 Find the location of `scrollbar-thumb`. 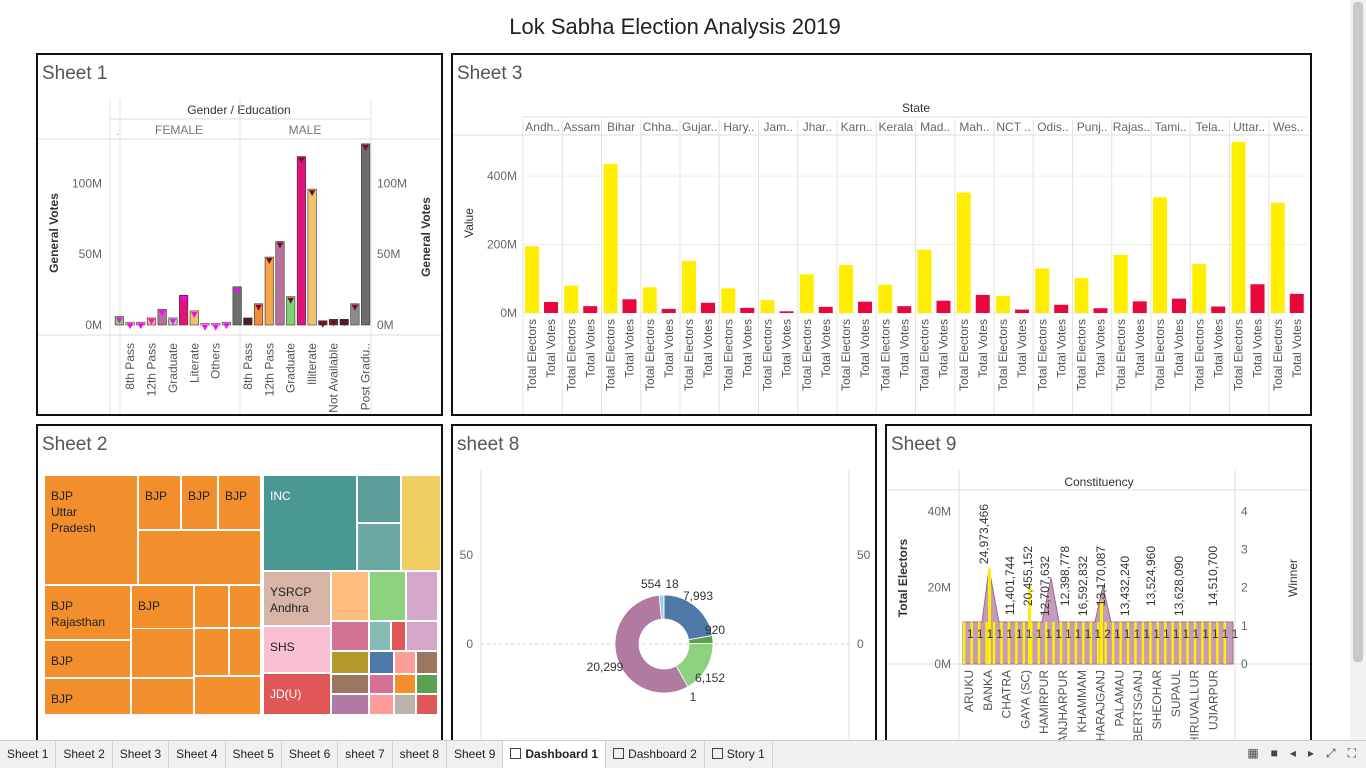

scrollbar-thumb is located at coordinates (1358, 332).